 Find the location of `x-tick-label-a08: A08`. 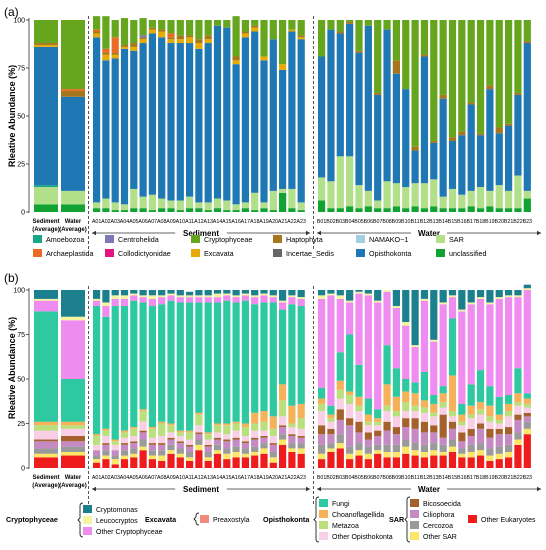

x-tick-label-a08: A08 is located at coordinates (161, 222).